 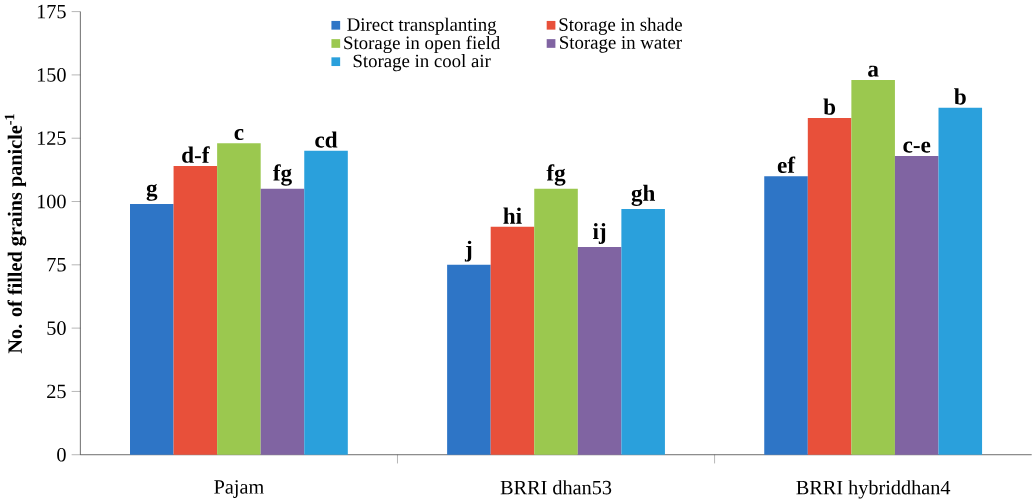 What do you see at coordinates (152, 192) in the screenshot?
I see `data-label: g` at bounding box center [152, 192].